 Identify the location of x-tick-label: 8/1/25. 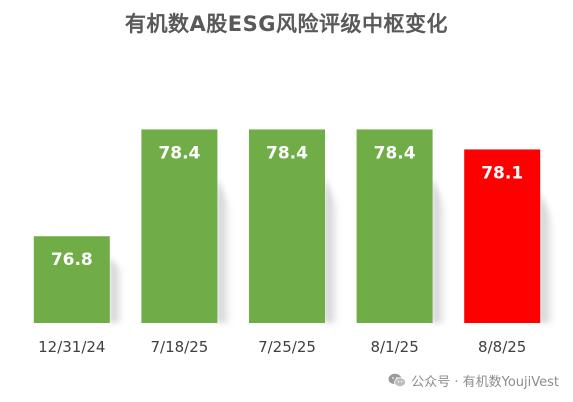
(394, 347).